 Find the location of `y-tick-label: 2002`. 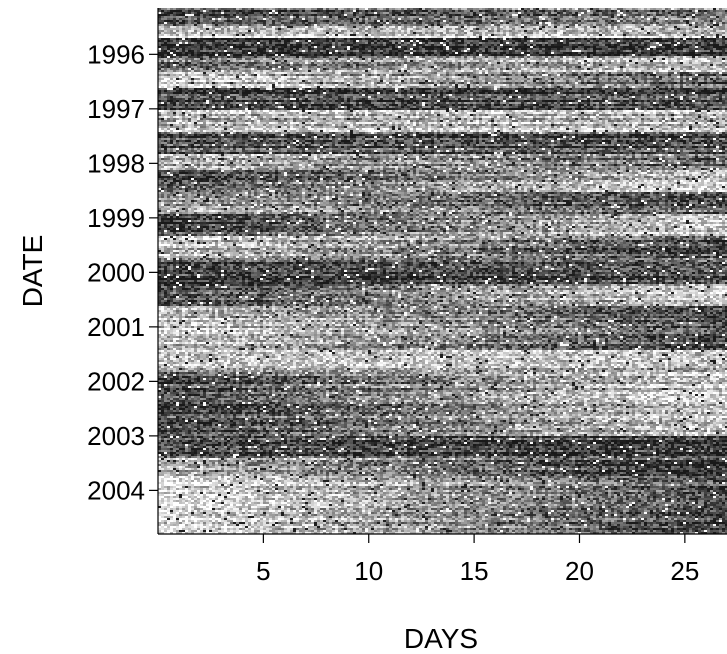

y-tick-label: 2002 is located at coordinates (116, 381).